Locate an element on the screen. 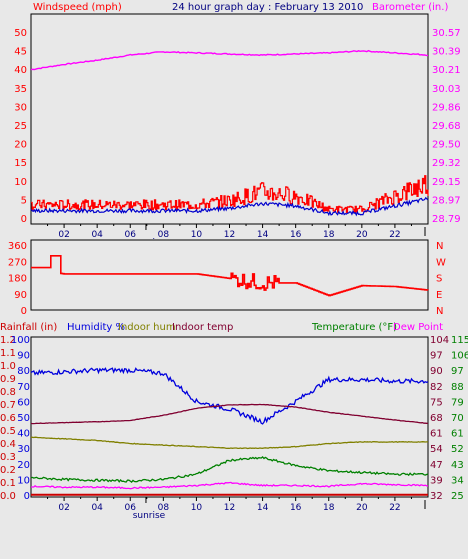  temp1-tick-label: 54 is located at coordinates (436, 449).